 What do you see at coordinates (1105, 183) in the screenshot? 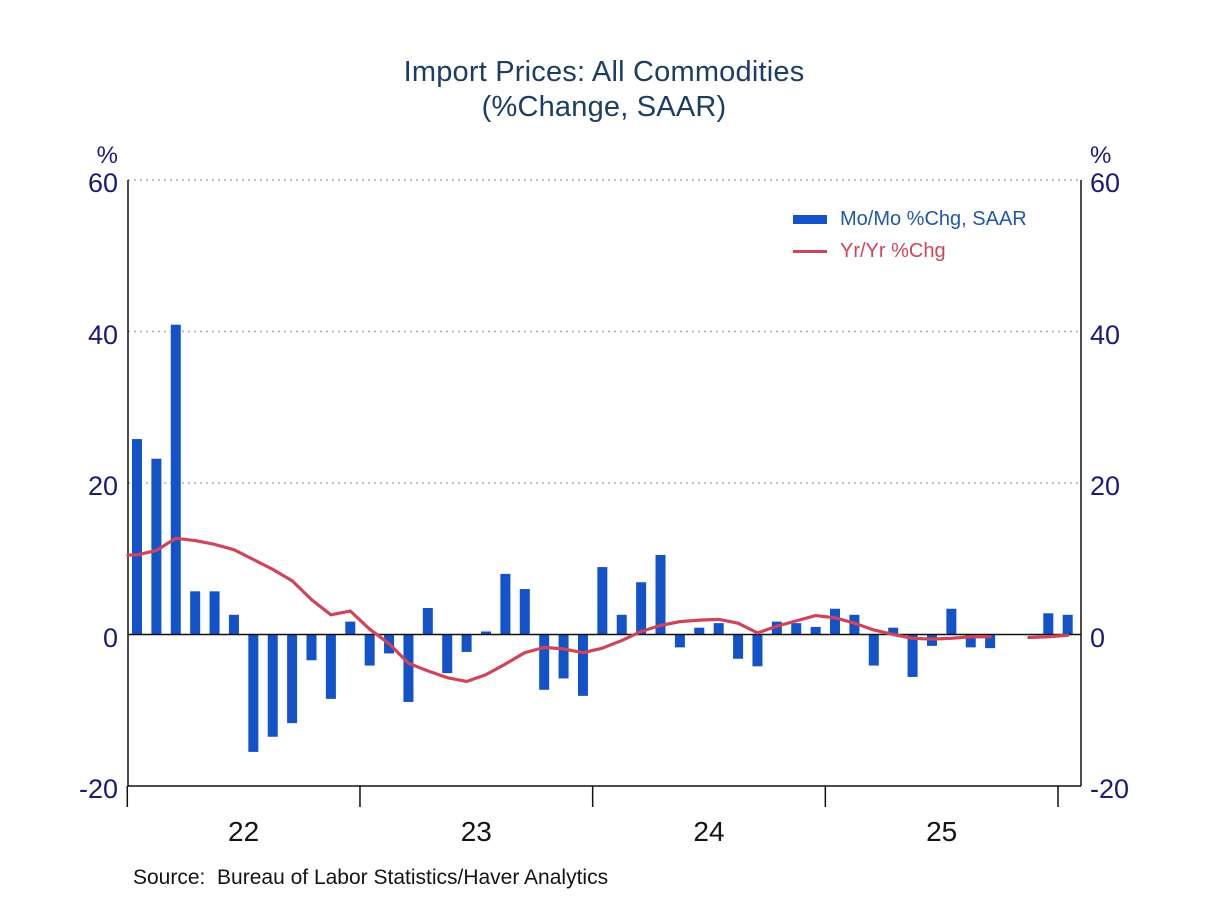
I see `ytick-right-60: 60` at bounding box center [1105, 183].